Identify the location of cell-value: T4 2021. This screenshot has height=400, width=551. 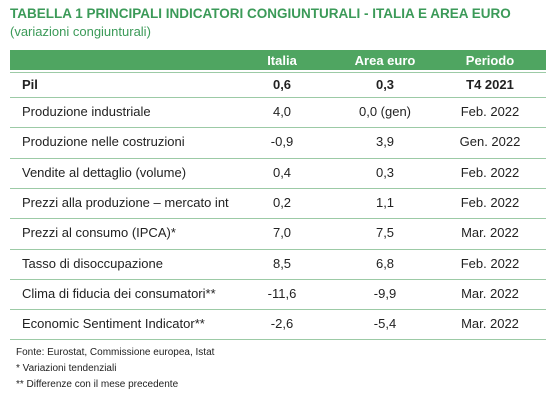
(490, 84).